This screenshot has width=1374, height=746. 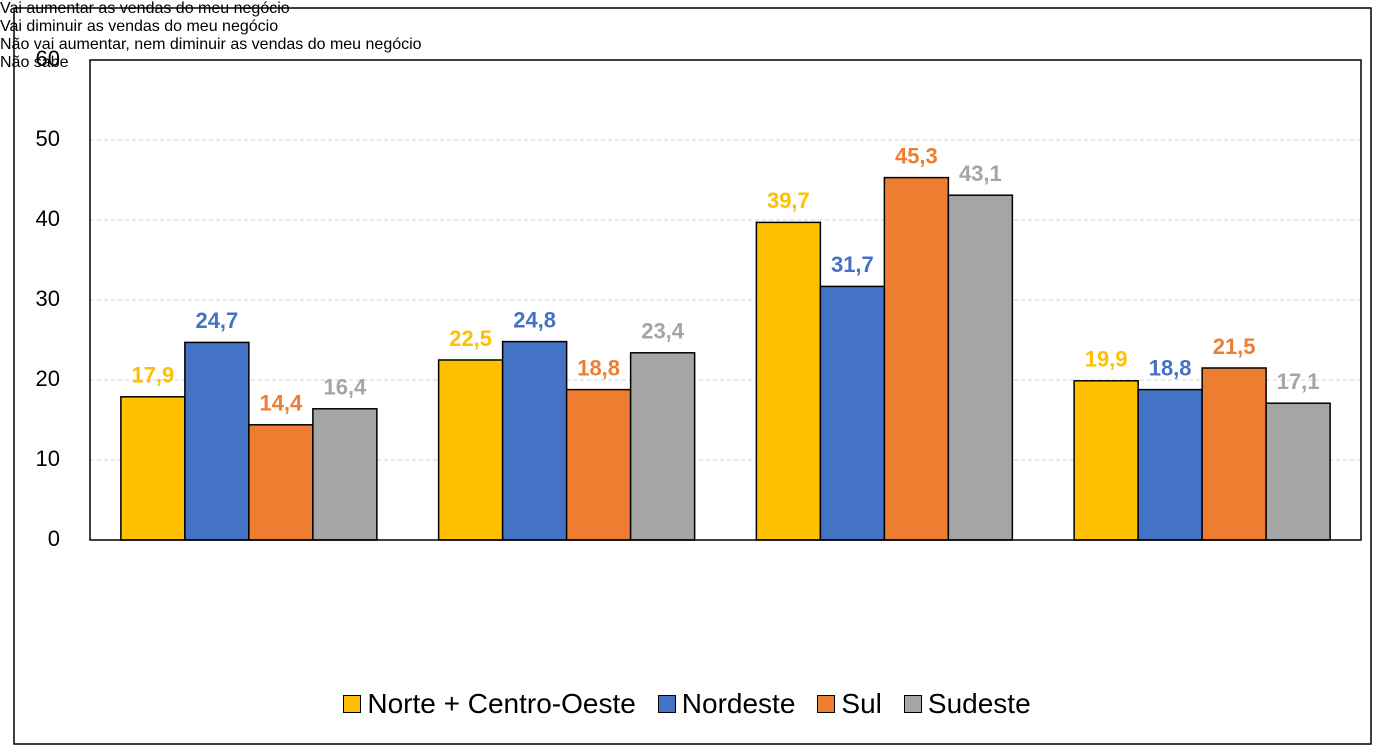 What do you see at coordinates (48, 218) in the screenshot?
I see `y-tick-label: 40` at bounding box center [48, 218].